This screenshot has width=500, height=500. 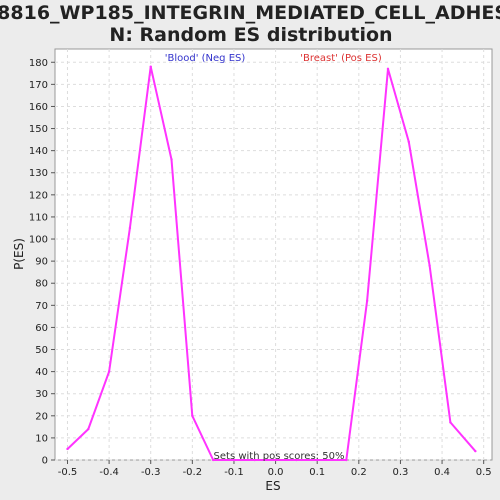 I want to click on y-tick-label: 100, so click(x=38, y=240).